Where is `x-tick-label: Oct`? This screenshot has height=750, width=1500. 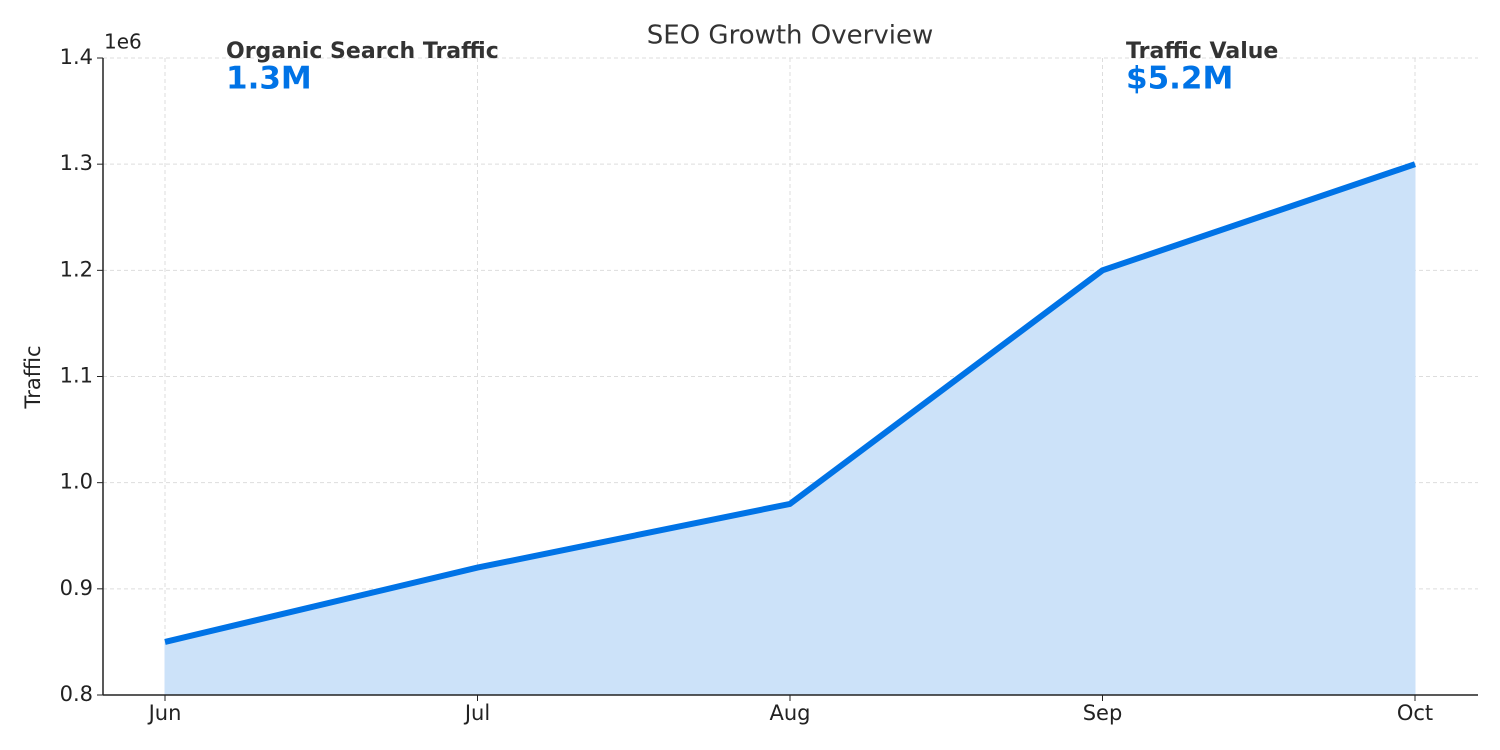
x-tick-label: Oct is located at coordinates (1415, 713).